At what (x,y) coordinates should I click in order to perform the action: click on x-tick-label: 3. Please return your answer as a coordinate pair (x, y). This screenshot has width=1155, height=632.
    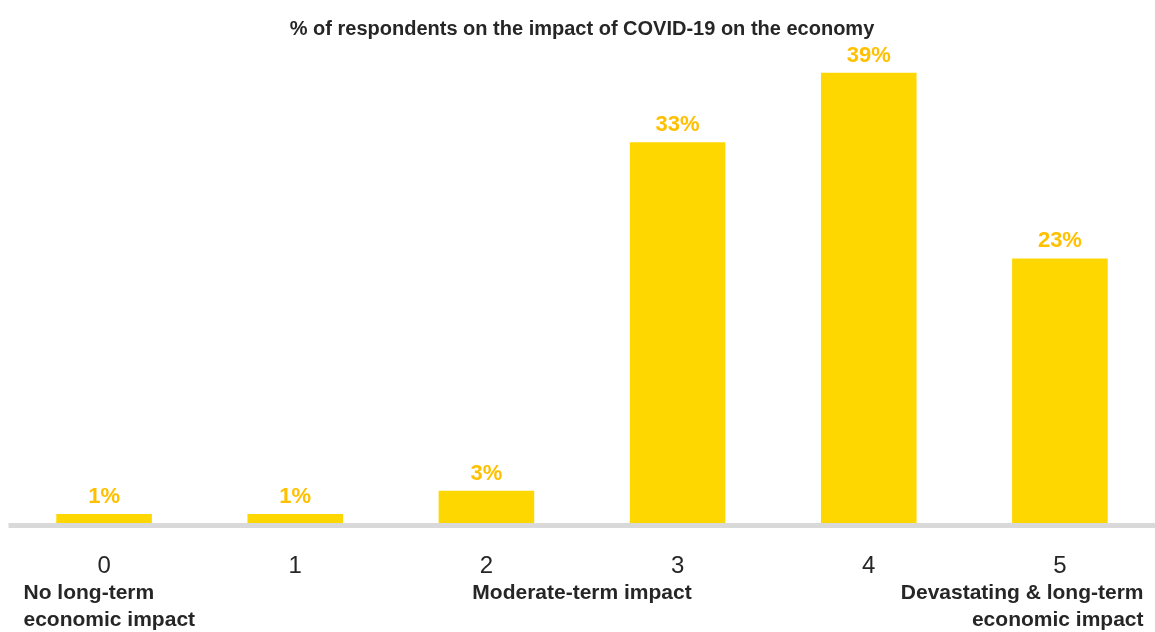
    Looking at the image, I should click on (677, 564).